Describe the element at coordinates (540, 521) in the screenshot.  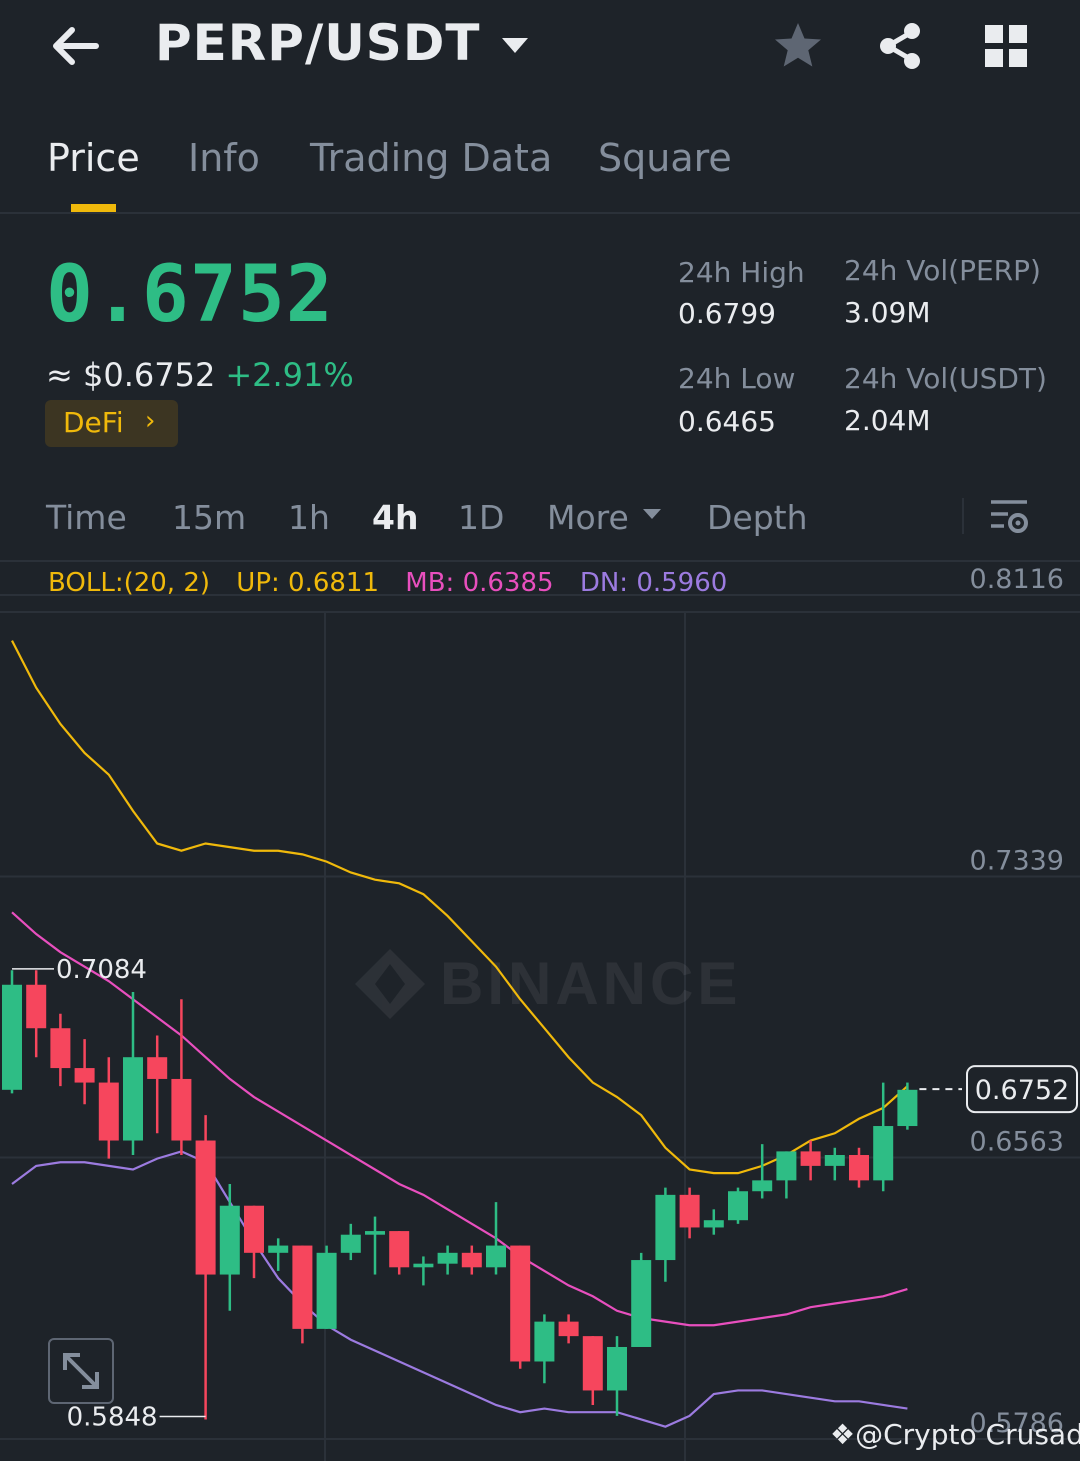
I see `interval-bar: Time 15m 1h 4h 1D More Depth` at that location.